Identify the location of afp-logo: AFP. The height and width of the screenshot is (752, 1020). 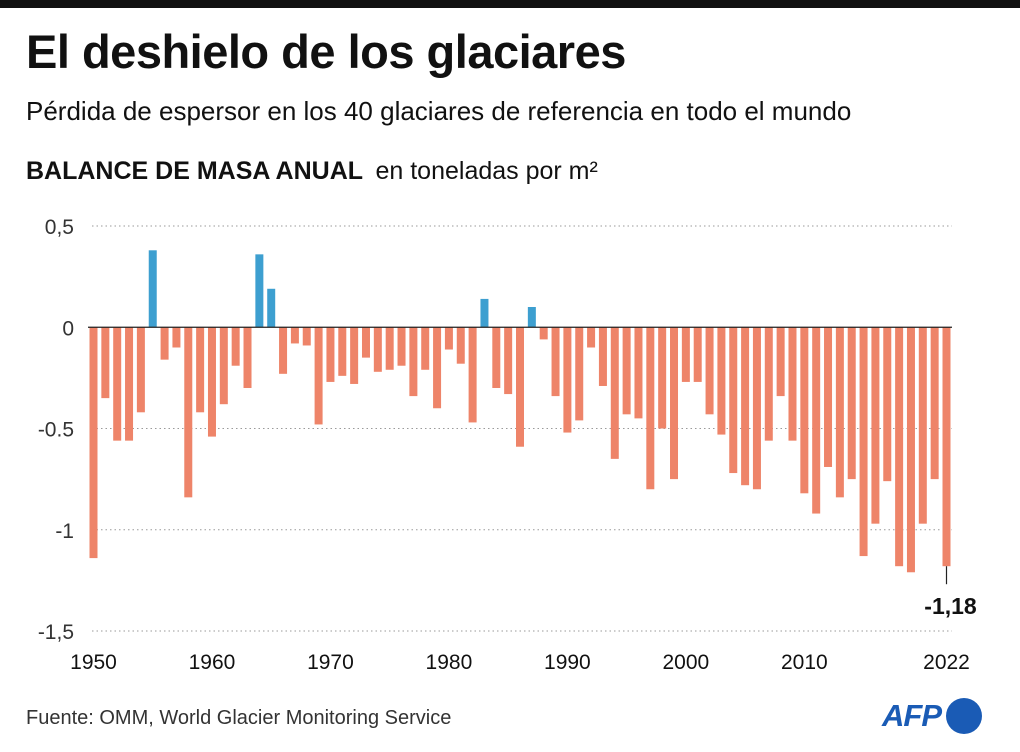
(932, 716).